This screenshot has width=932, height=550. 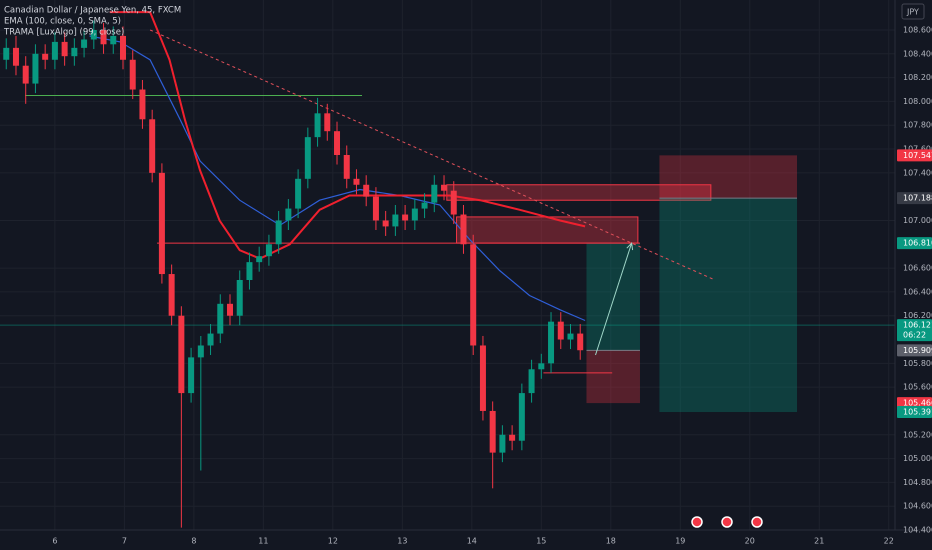 I want to click on y-tick-label: 104.400, so click(x=917, y=530).